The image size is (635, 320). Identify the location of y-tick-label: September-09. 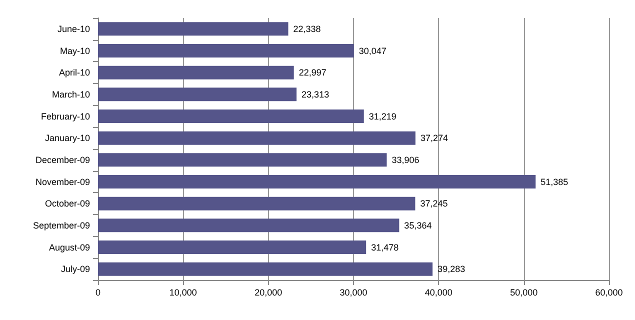
(61, 225).